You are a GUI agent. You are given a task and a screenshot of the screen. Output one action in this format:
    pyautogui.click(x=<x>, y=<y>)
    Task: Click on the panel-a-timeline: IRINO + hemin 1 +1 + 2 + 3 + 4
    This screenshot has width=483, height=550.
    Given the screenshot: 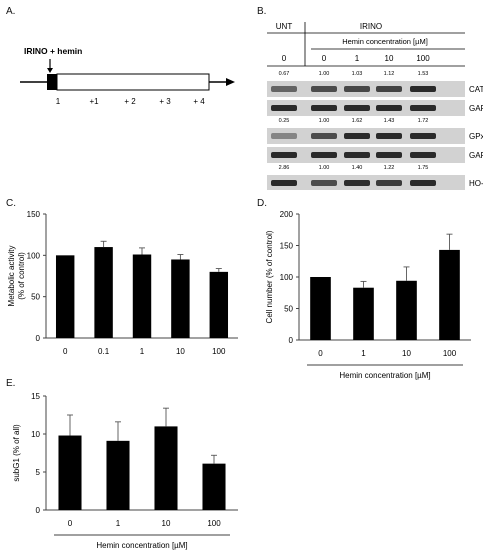 What is the action you would take?
    pyautogui.click(x=127, y=76)
    